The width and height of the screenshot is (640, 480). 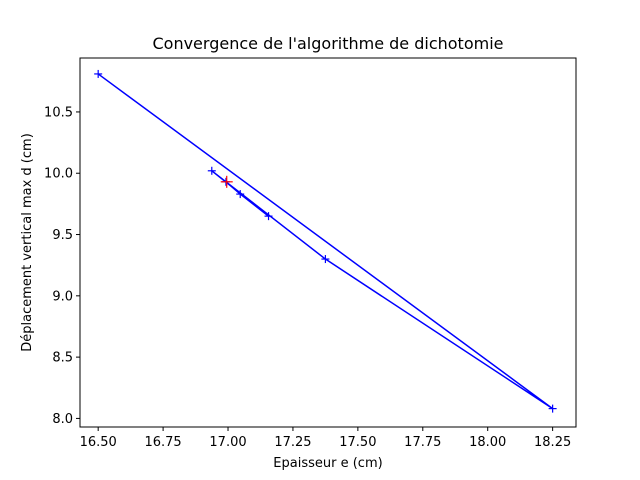 I want to click on x-tick-label: 17.75, so click(x=422, y=442).